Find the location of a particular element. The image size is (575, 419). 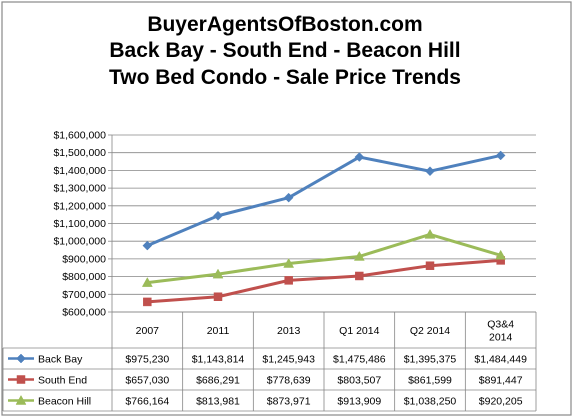

y-tick-label: $800,000 is located at coordinates (84, 277).